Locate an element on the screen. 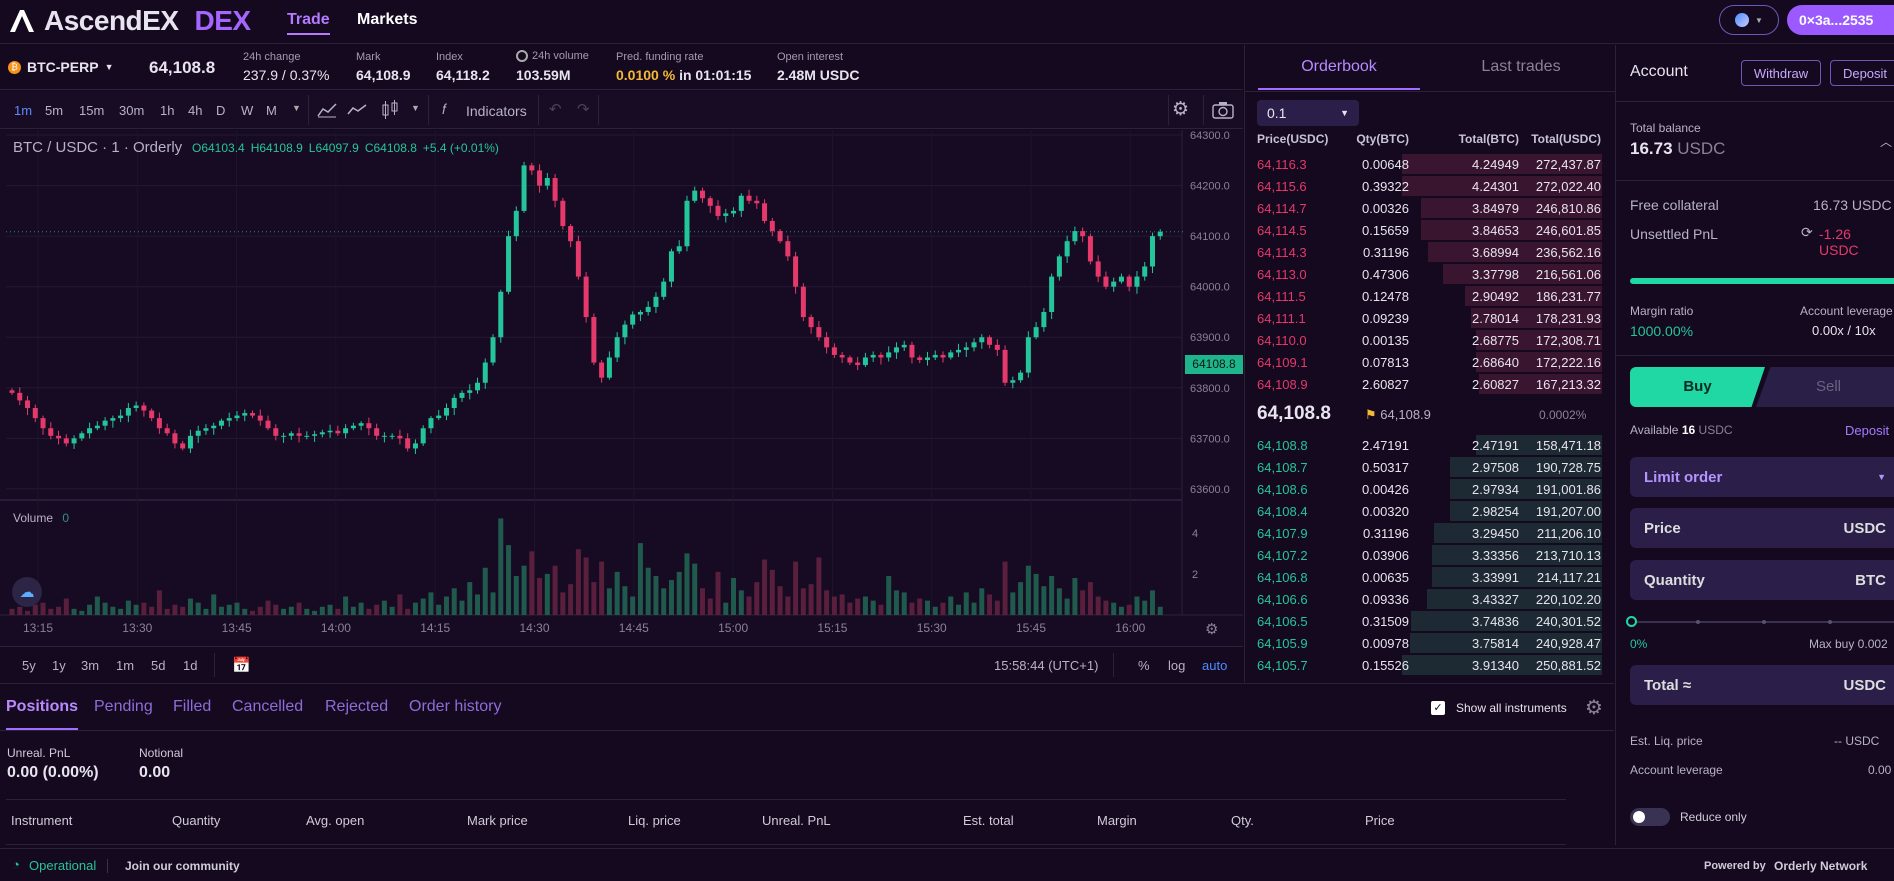 The width and height of the screenshot is (1894, 881). toggle-knob is located at coordinates (1639, 817).